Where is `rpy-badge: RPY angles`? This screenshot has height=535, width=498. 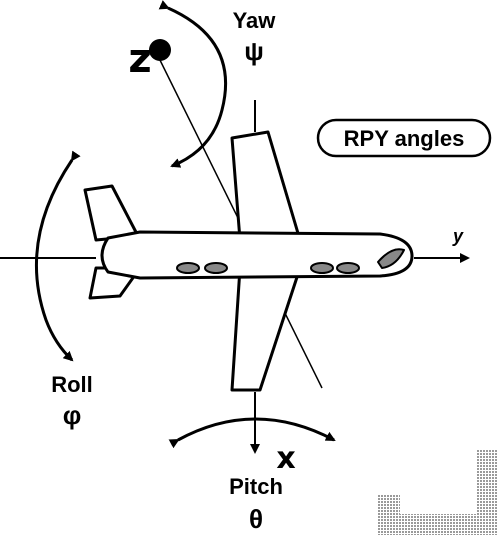 rpy-badge: RPY angles is located at coordinates (404, 138).